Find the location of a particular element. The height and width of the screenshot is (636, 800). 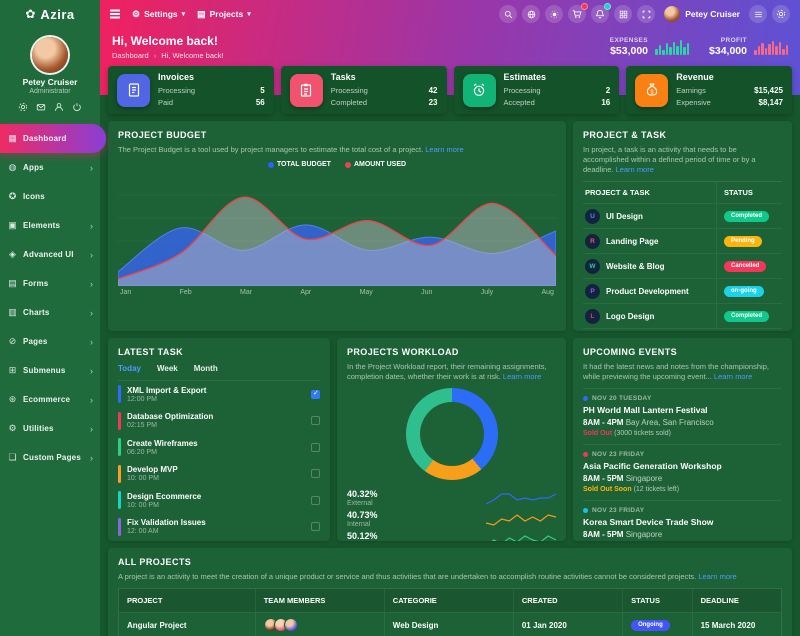

advanced-ui-icon: ◈ is located at coordinates (12, 254).